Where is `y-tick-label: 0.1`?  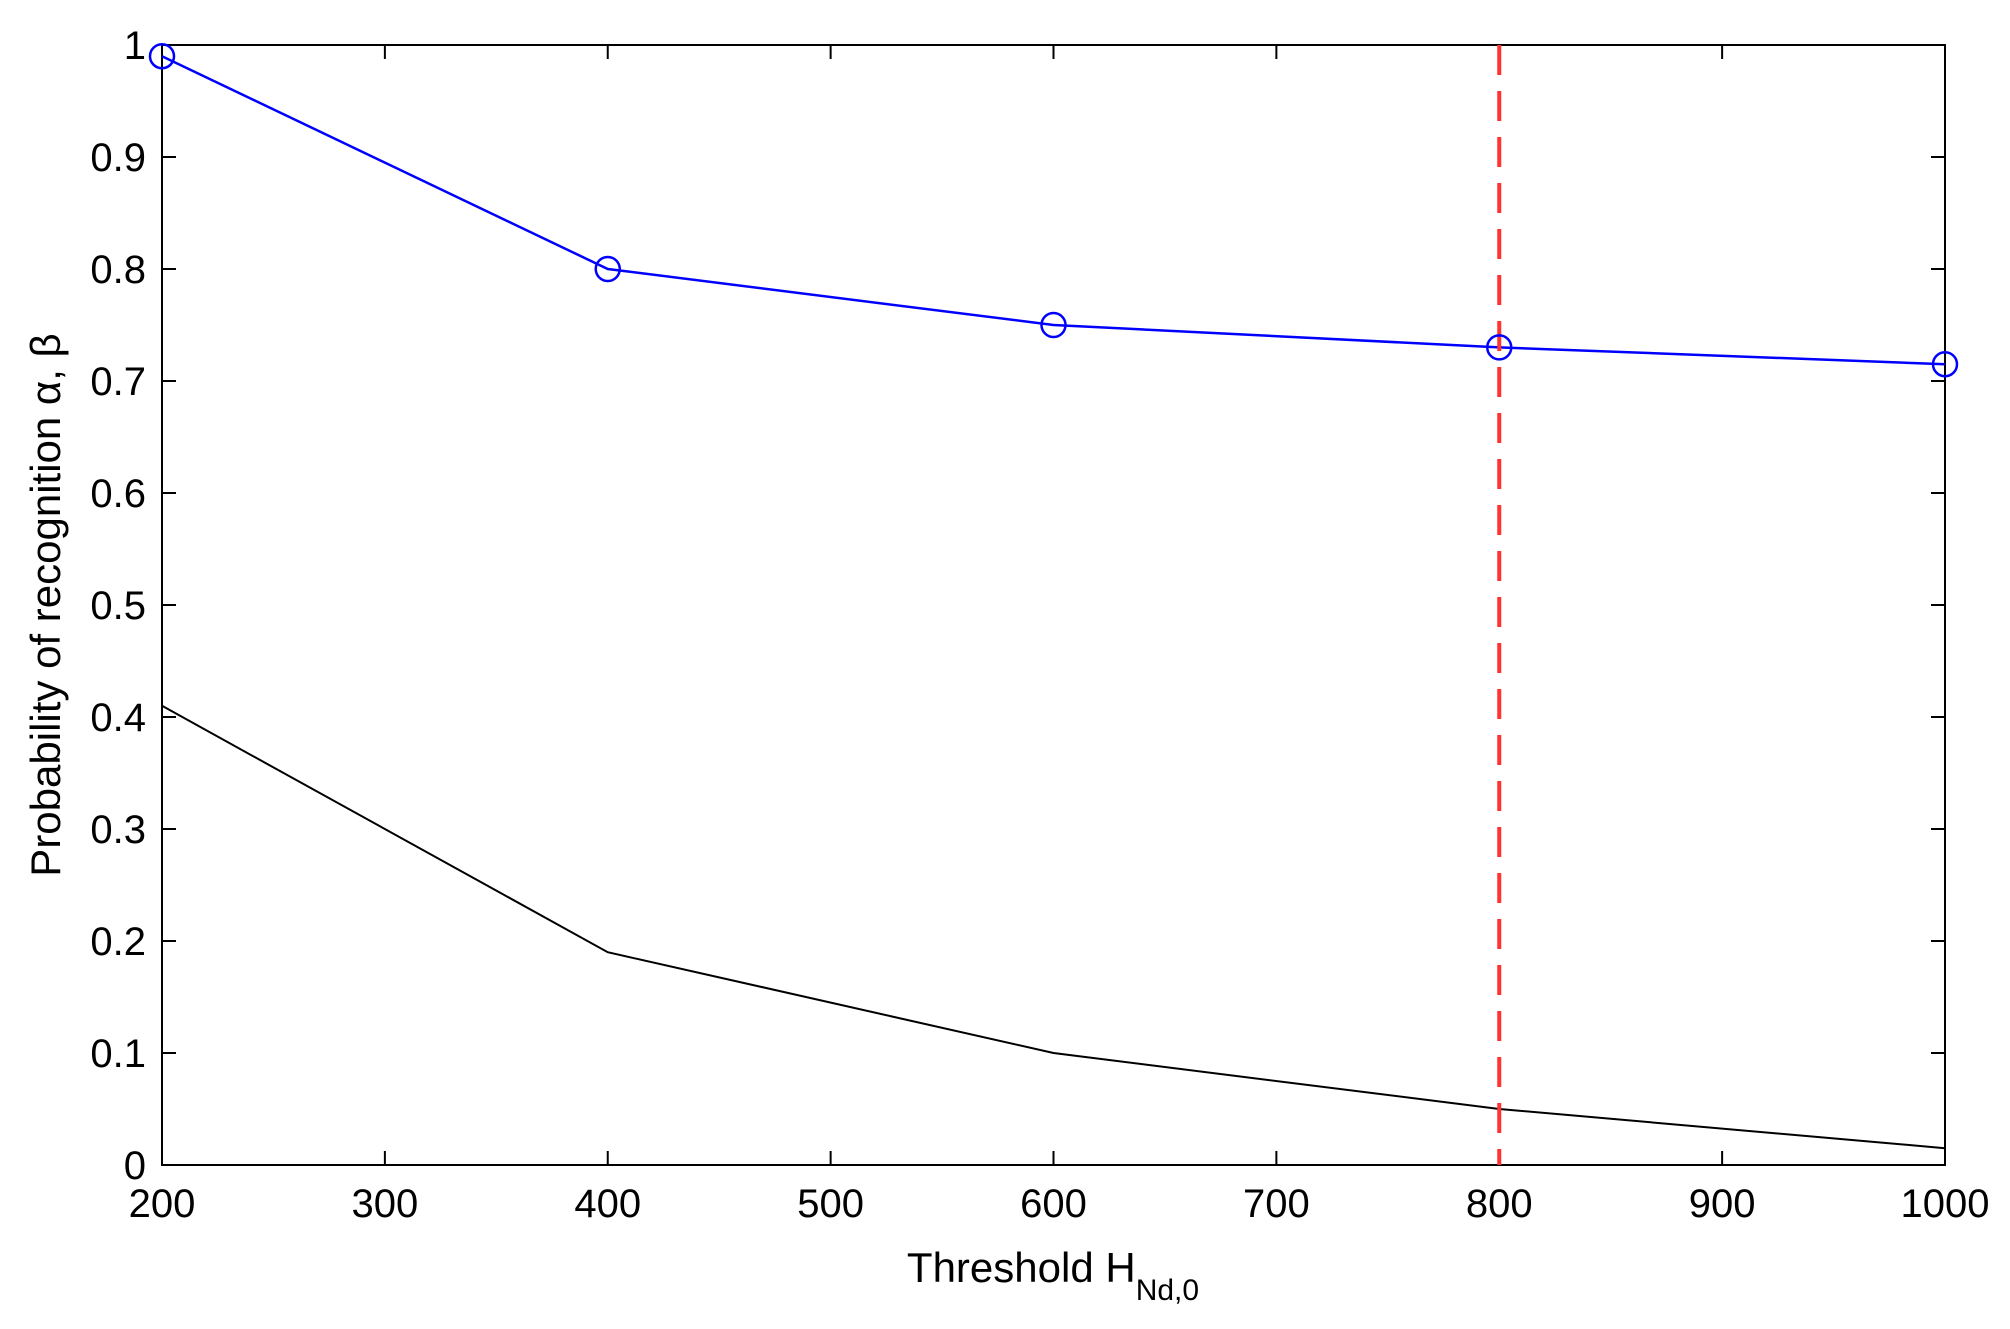 y-tick-label: 0.1 is located at coordinates (118, 1054).